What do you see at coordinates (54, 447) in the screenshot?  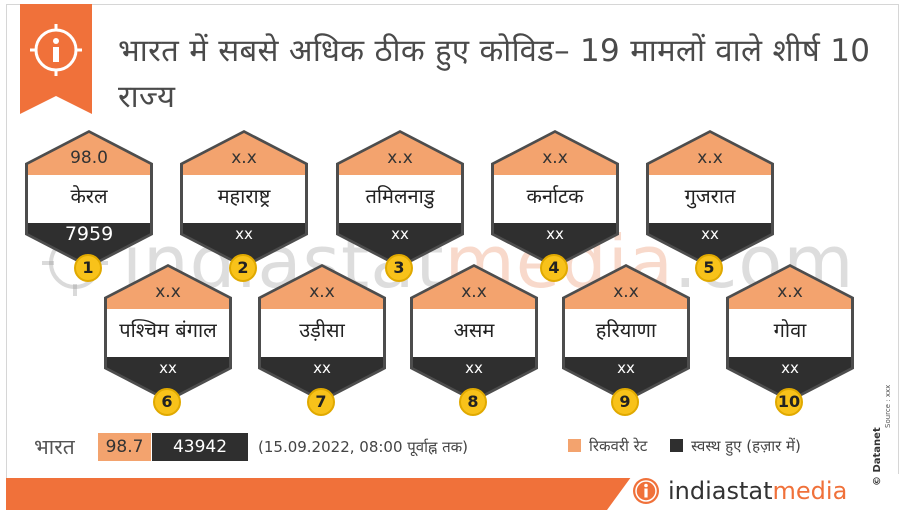 I see `india-label: भारत` at bounding box center [54, 447].